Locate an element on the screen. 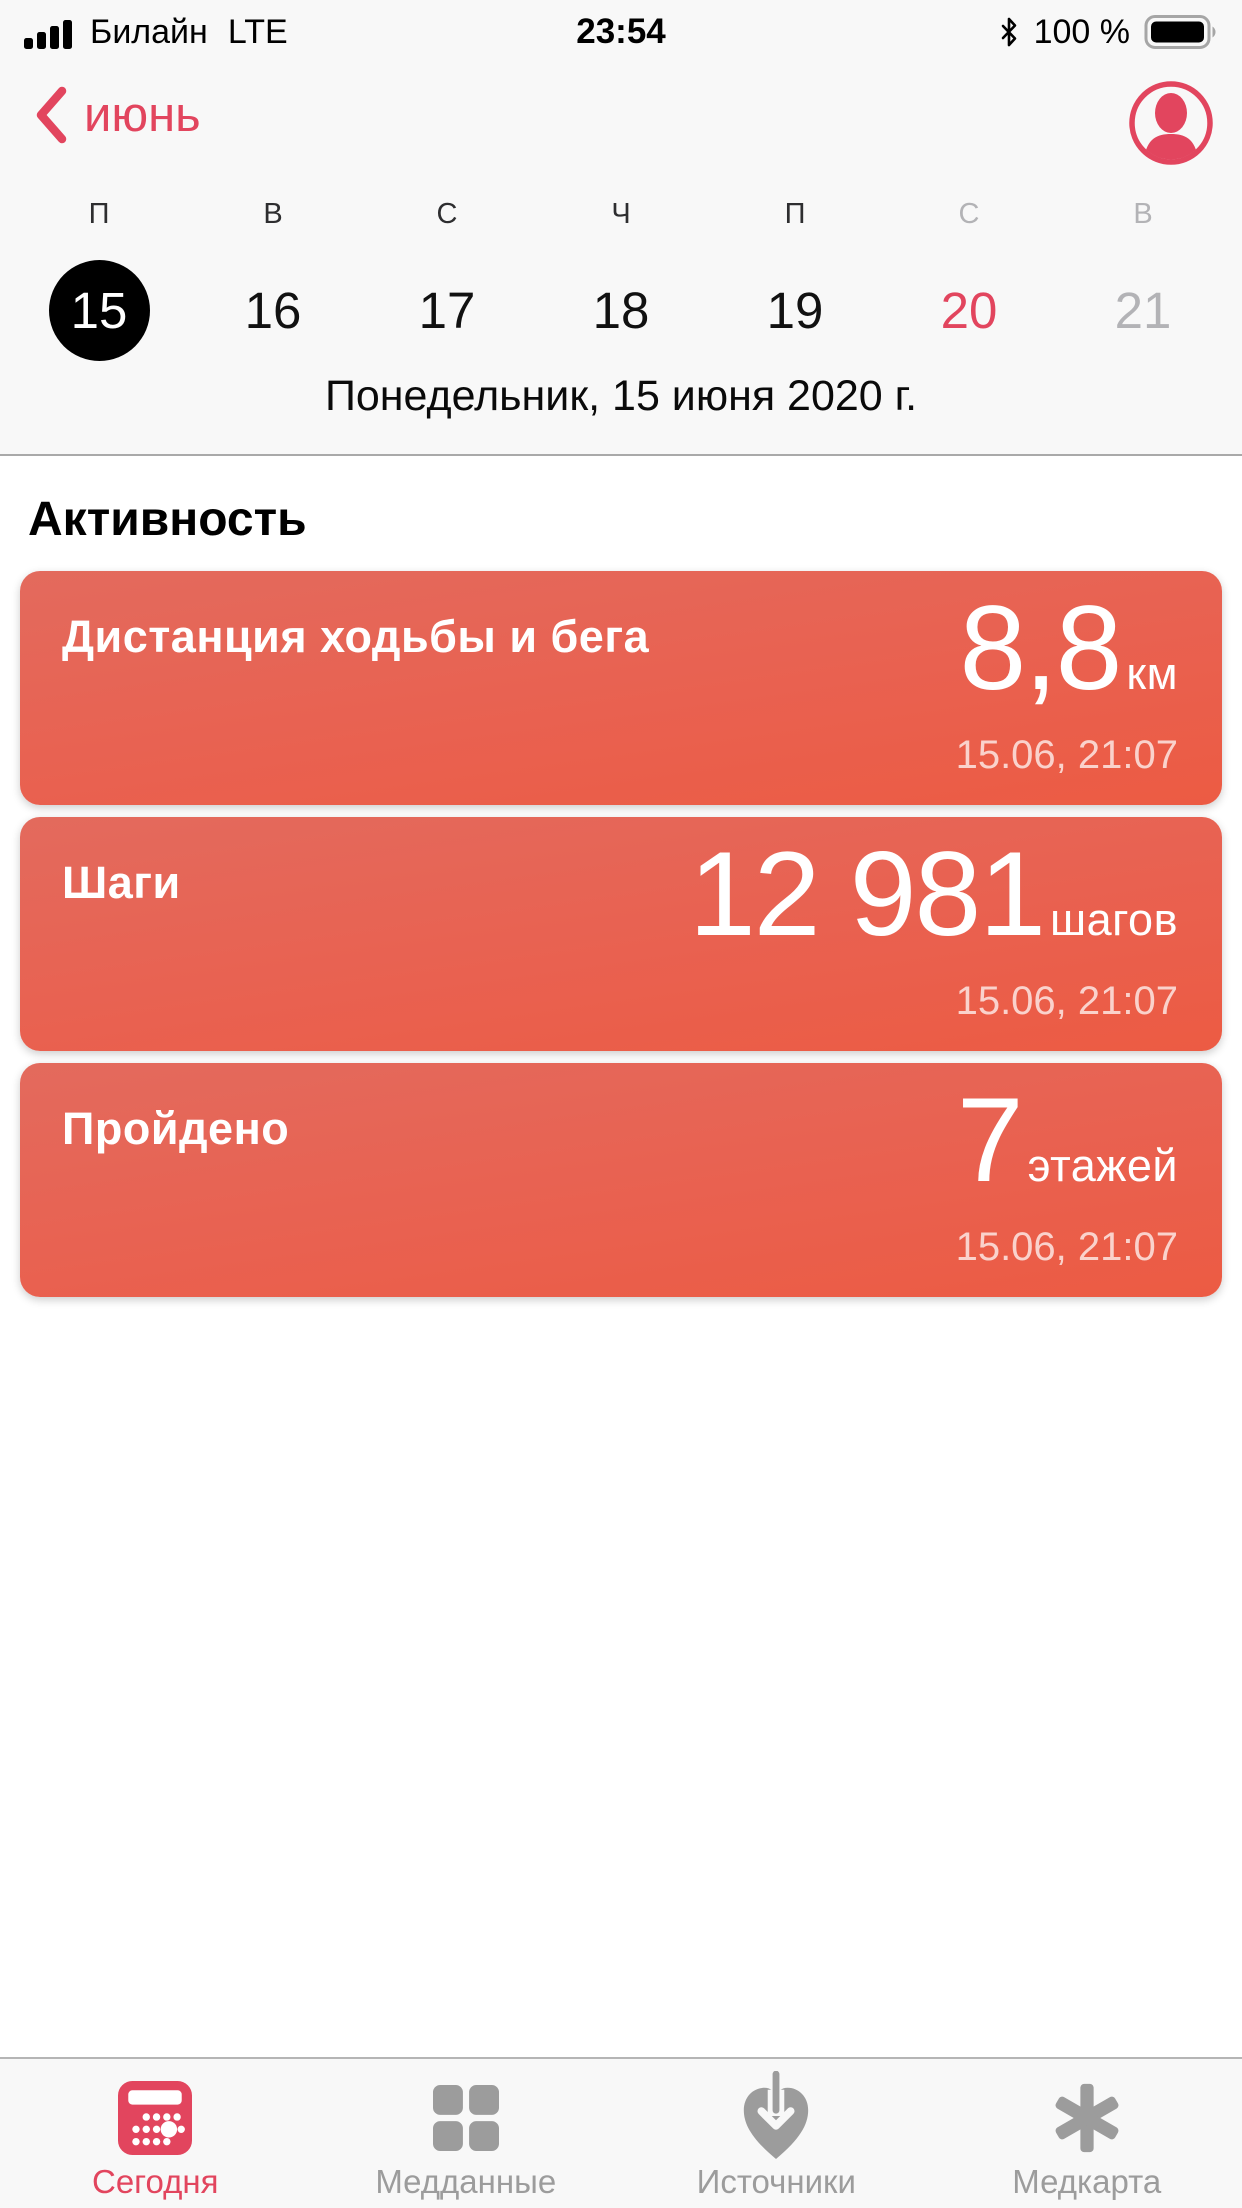 The image size is (1242, 2208). card-value-unit: этажей is located at coordinates (1102, 1165).